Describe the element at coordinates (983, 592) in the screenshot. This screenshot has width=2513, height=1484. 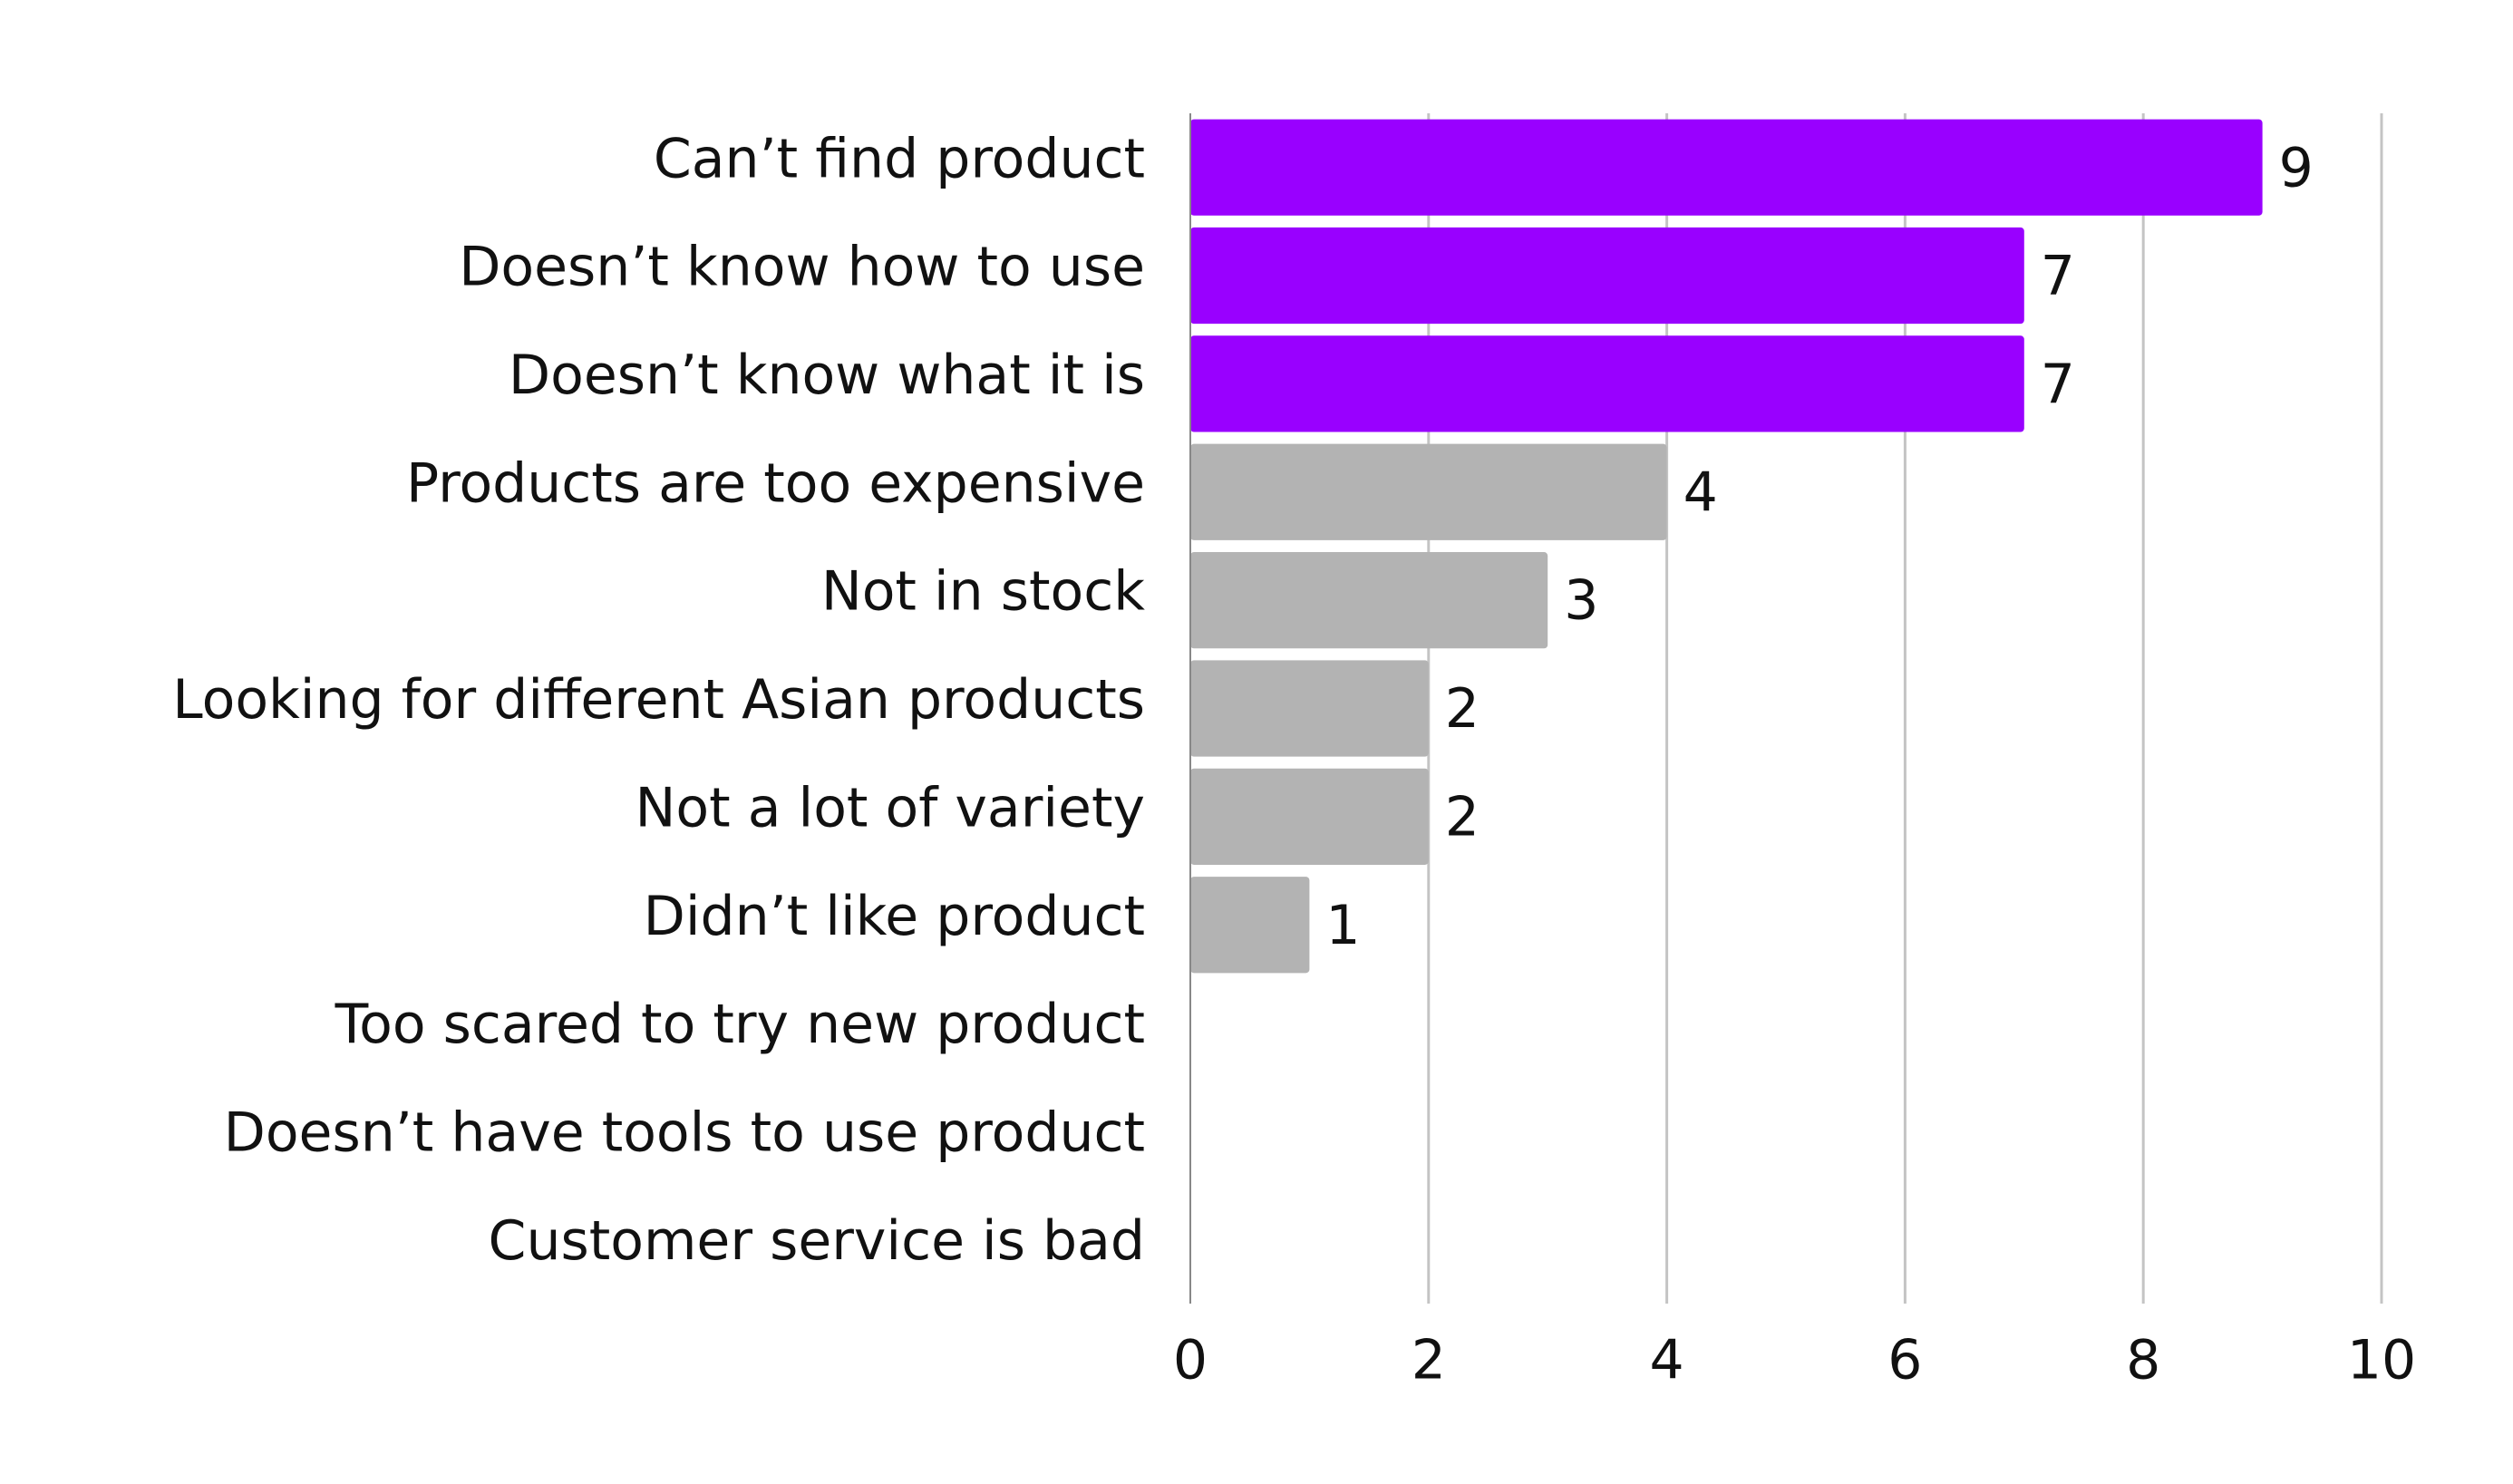
I see `y-tick-label: Not in stock` at that location.